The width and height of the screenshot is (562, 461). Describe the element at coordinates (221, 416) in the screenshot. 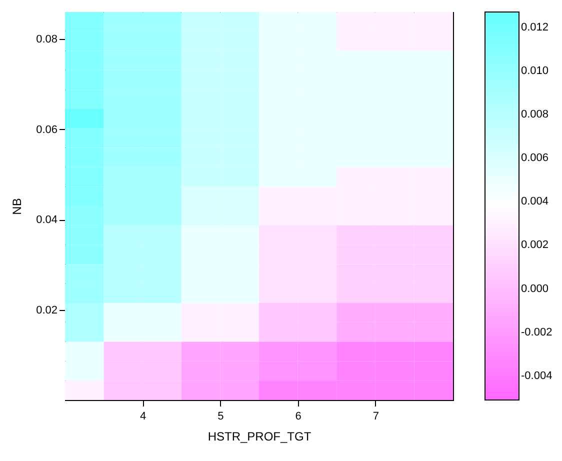

I see `x-tick-label: 5` at that location.